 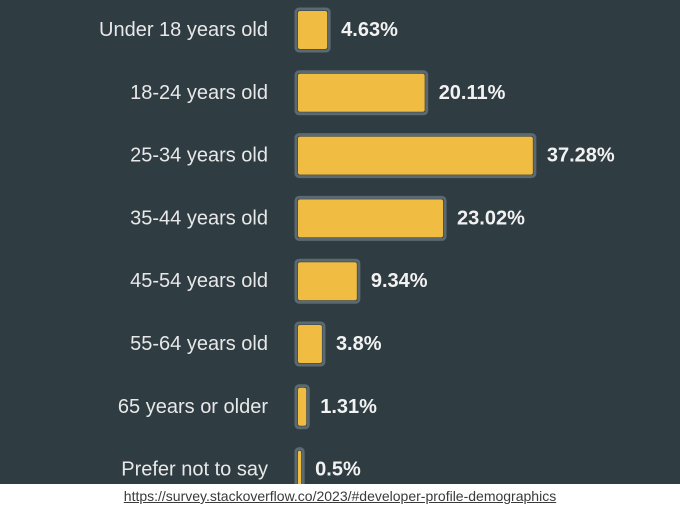 What do you see at coordinates (193, 407) in the screenshot?
I see `category-label: 65 years or older` at bounding box center [193, 407].